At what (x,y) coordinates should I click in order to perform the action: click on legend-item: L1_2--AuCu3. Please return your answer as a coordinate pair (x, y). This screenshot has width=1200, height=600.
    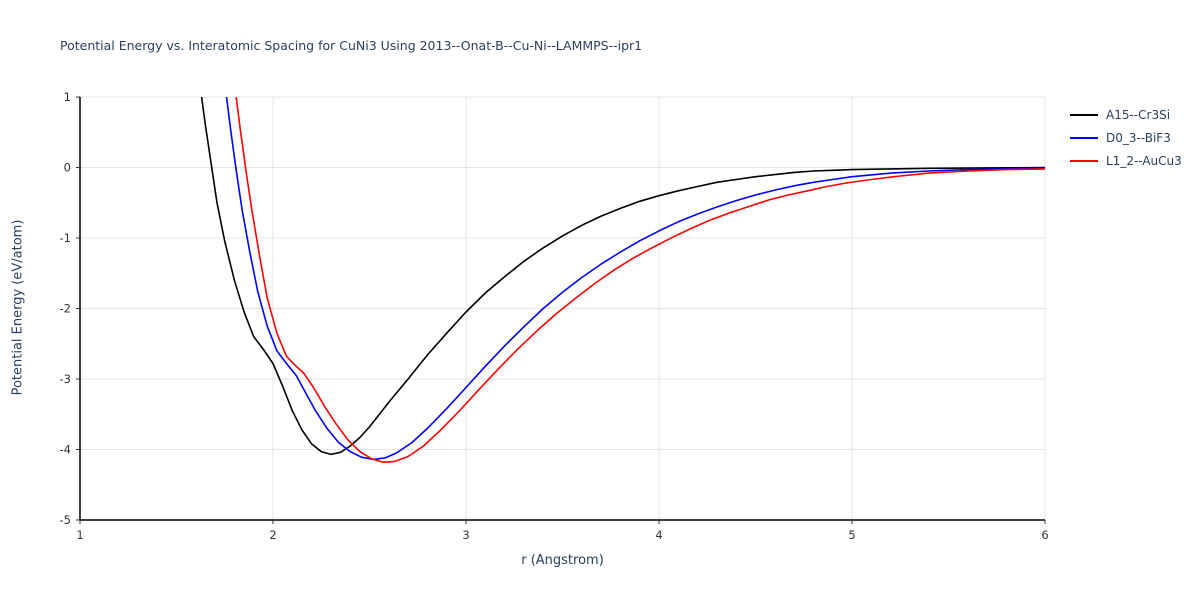
    Looking at the image, I should click on (1126, 160).